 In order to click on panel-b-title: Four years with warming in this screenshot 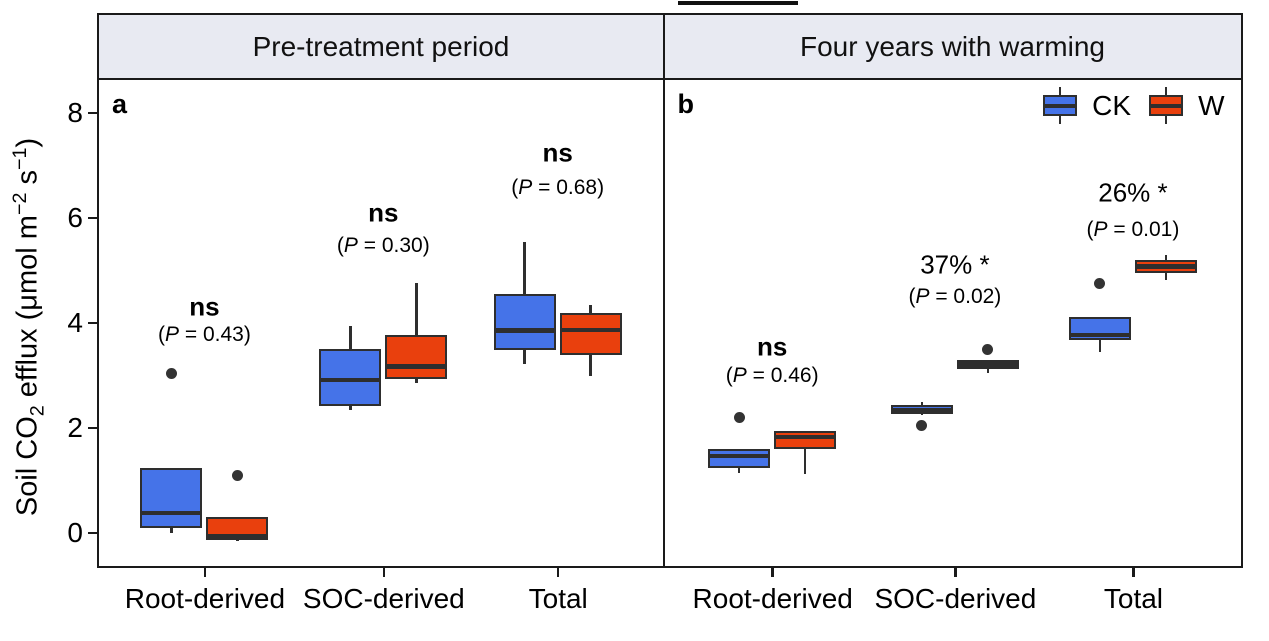, I will do `click(952, 46)`.